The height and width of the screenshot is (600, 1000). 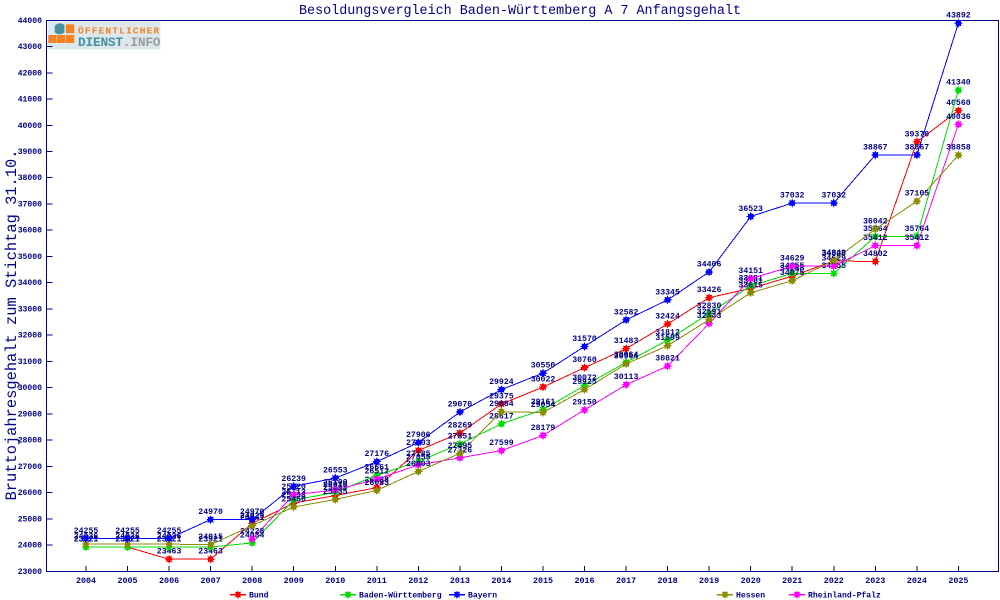 I want to click on svg-text: 27906, so click(x=418, y=435).